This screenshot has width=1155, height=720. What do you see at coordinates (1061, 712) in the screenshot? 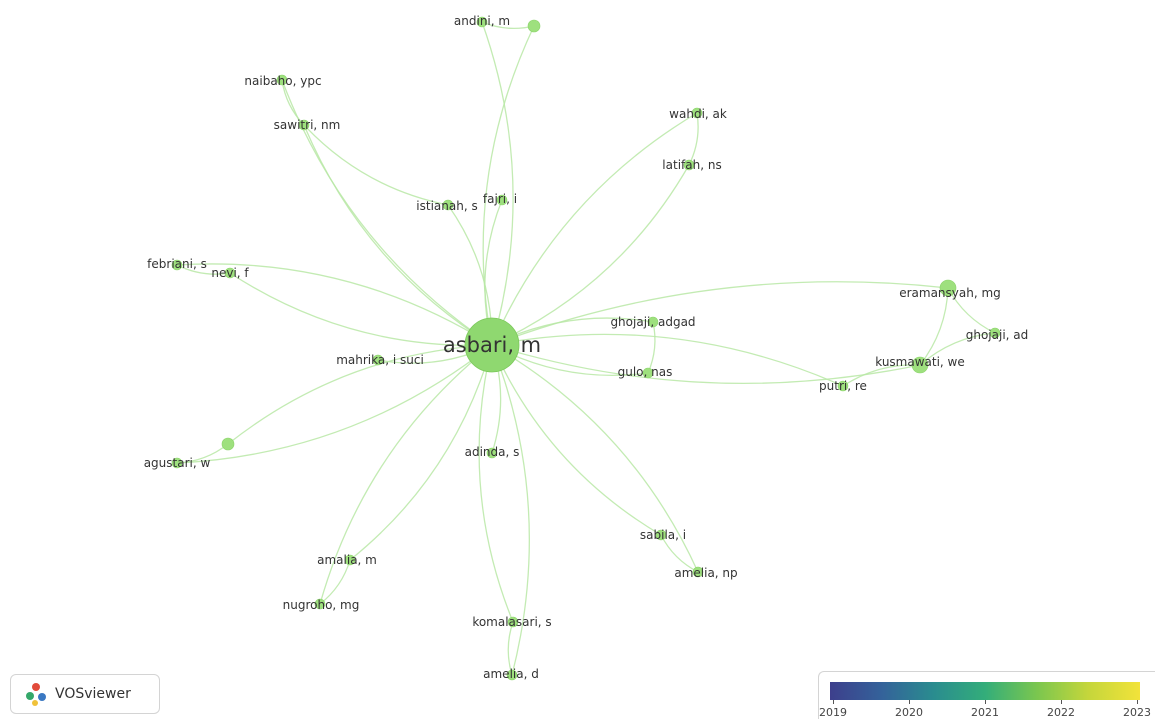
I see `legend-tick-label: 2022` at bounding box center [1061, 712].